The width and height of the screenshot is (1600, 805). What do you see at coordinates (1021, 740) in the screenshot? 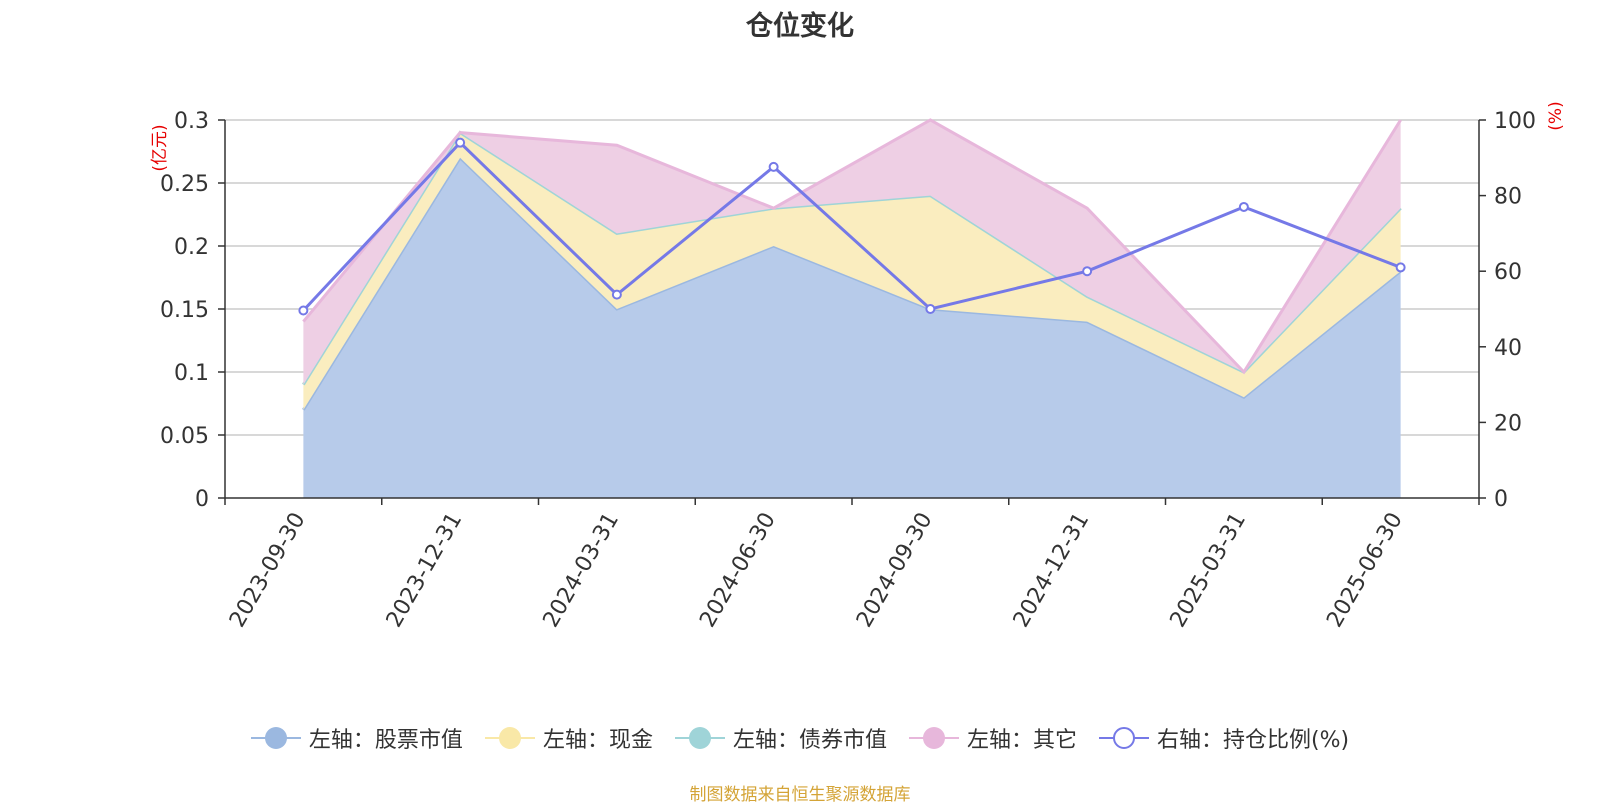
I see `legend-label: 左轴：其它` at bounding box center [1021, 740].